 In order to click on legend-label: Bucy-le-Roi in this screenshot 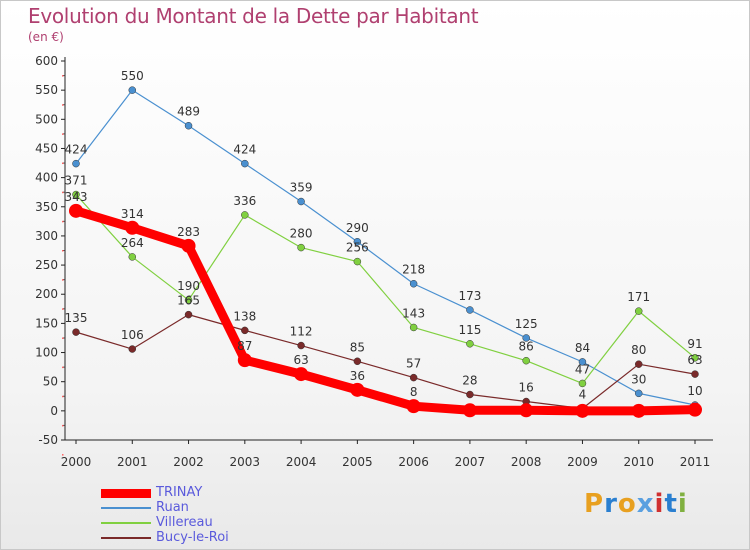, I will do `click(192, 537)`.